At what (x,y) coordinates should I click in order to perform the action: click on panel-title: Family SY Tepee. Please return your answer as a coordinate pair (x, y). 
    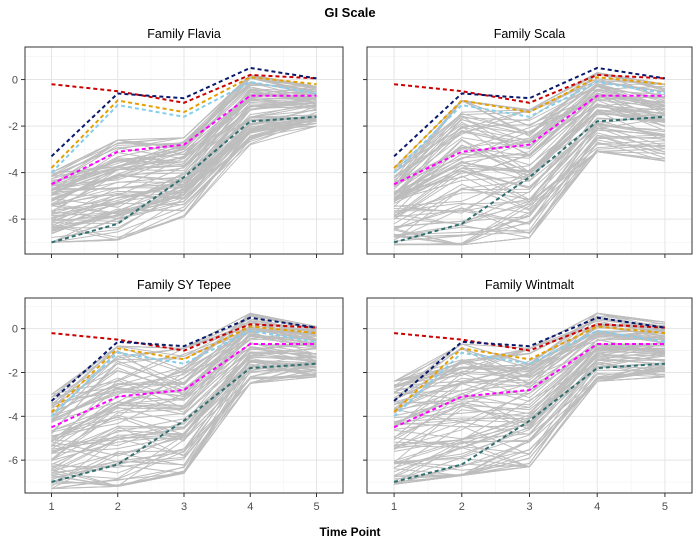
    Looking at the image, I should click on (184, 285).